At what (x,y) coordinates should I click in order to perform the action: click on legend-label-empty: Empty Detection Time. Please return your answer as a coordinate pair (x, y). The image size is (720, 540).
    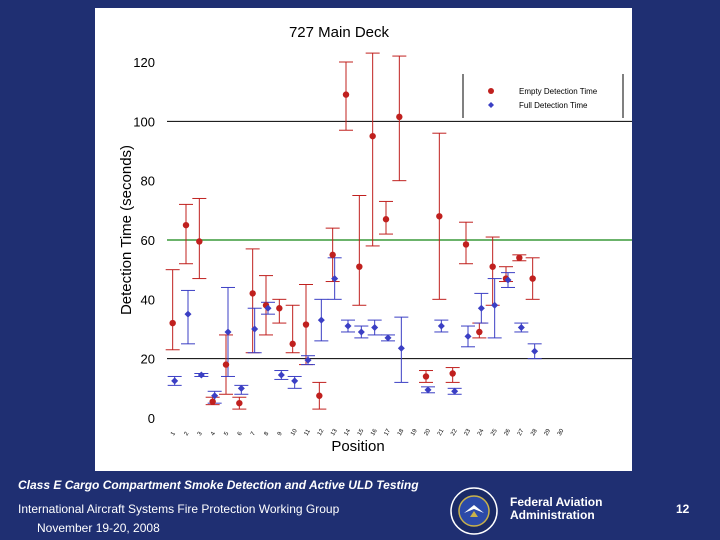
    Looking at the image, I should click on (558, 91).